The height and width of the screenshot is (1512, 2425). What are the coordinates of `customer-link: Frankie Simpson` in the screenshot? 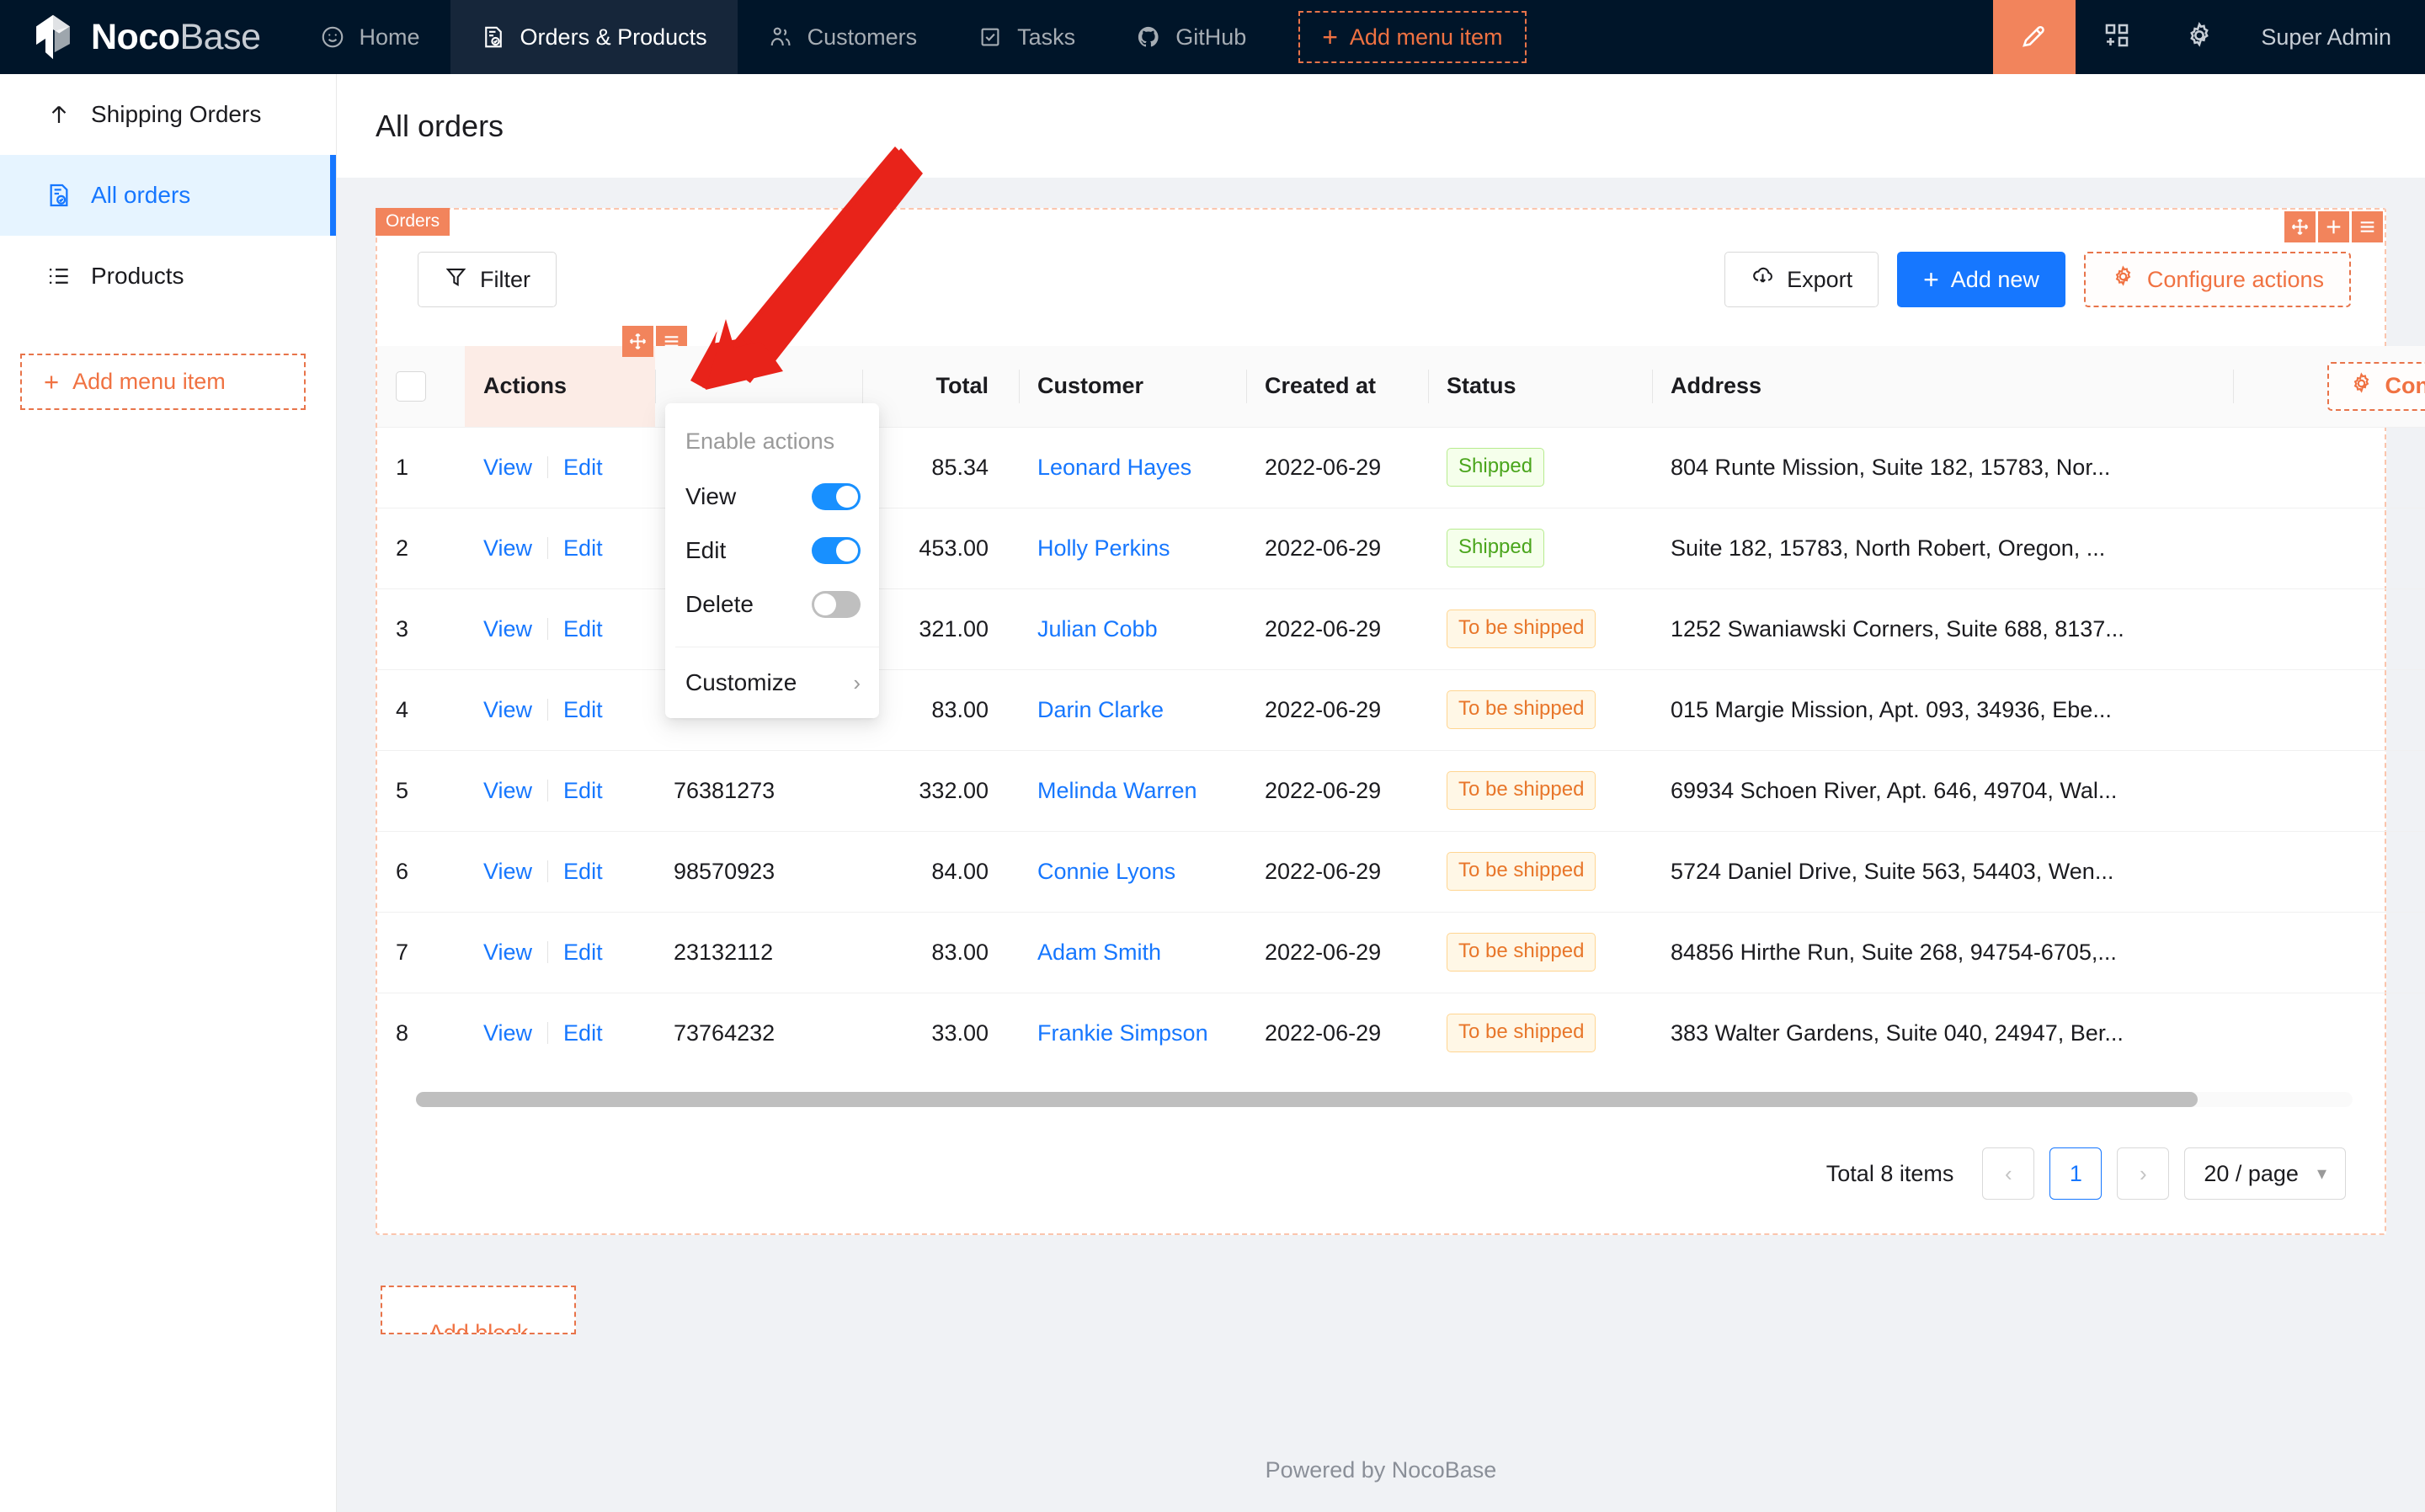 It's located at (1122, 1033).